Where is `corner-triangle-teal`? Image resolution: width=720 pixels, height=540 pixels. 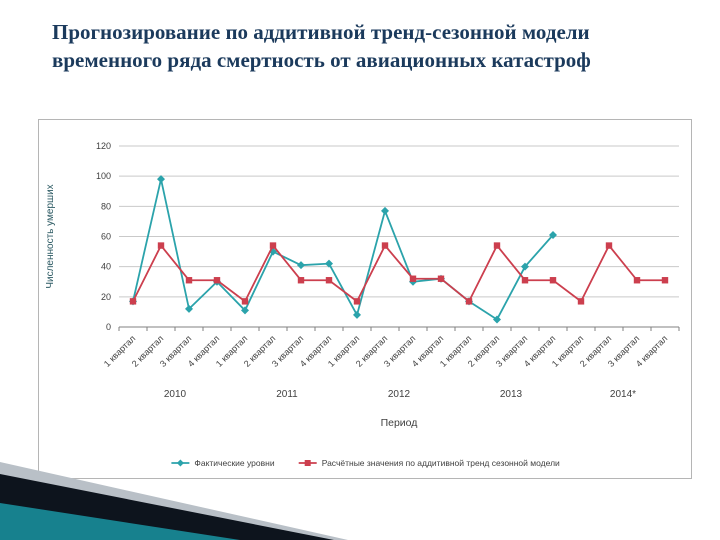 corner-triangle-teal is located at coordinates (120, 521).